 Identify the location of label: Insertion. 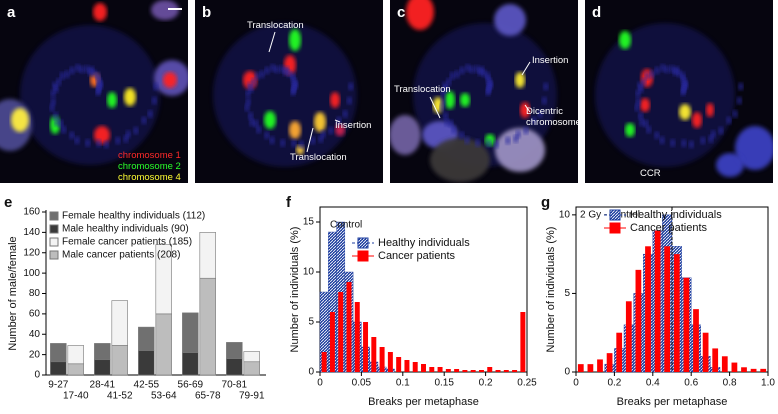
(353, 125).